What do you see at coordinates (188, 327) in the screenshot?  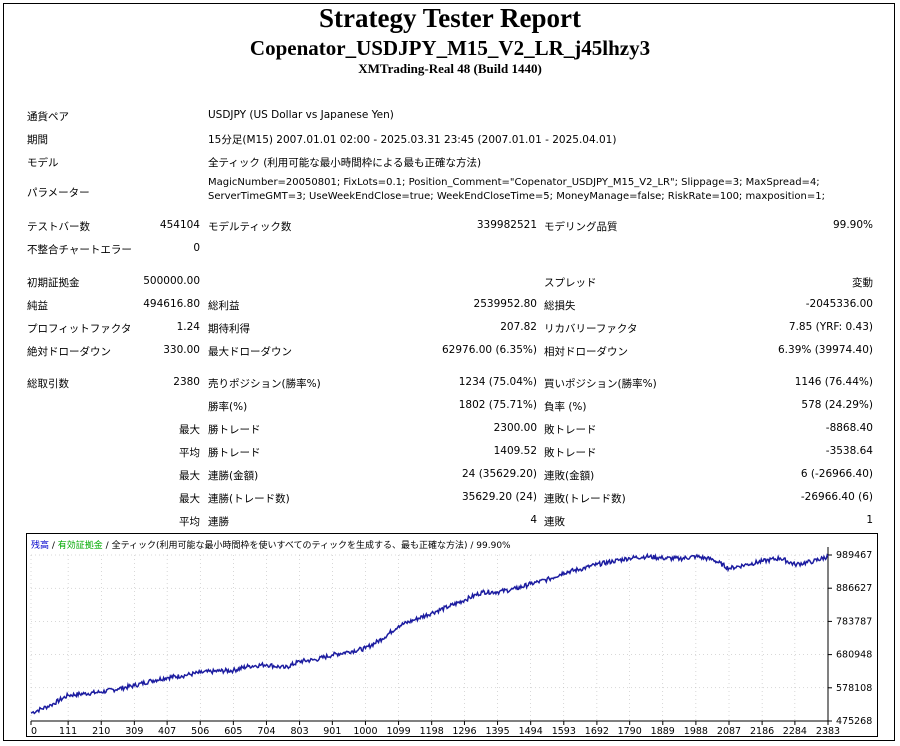 I see `pf-value: 1.24` at bounding box center [188, 327].